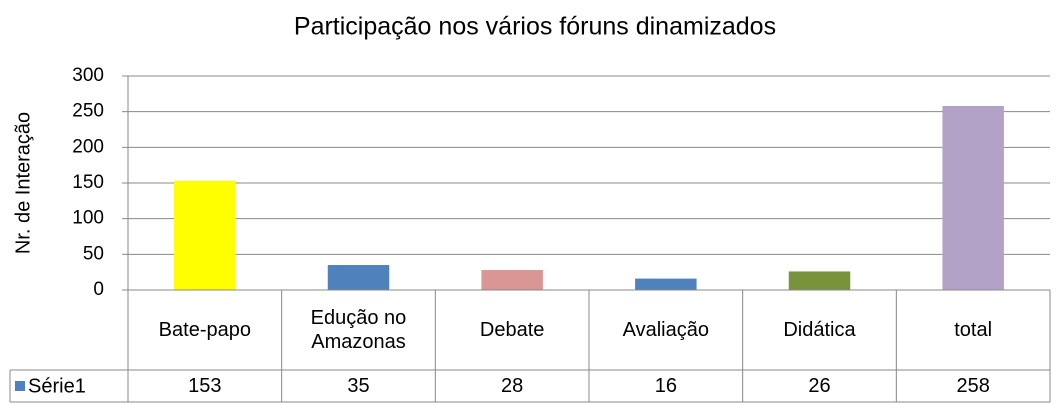 Image resolution: width=1058 pixels, height=403 pixels. Describe the element at coordinates (98, 289) in the screenshot. I see `y-tick-label: 0` at that location.